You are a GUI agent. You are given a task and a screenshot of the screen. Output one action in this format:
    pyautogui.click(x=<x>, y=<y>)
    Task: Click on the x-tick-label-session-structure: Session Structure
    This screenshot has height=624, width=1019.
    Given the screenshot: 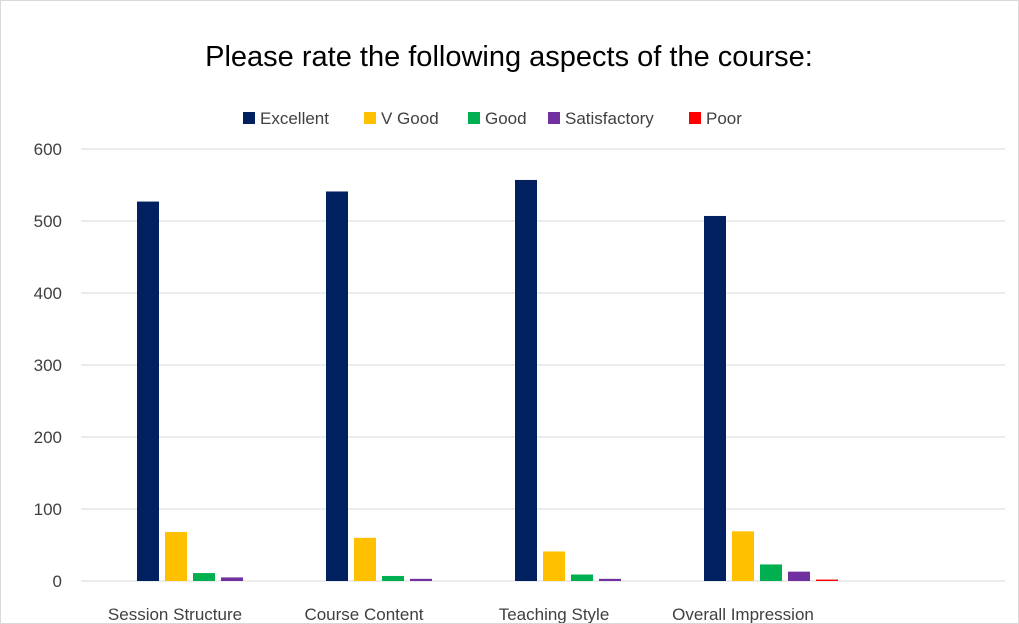 What is the action you would take?
    pyautogui.click(x=175, y=614)
    